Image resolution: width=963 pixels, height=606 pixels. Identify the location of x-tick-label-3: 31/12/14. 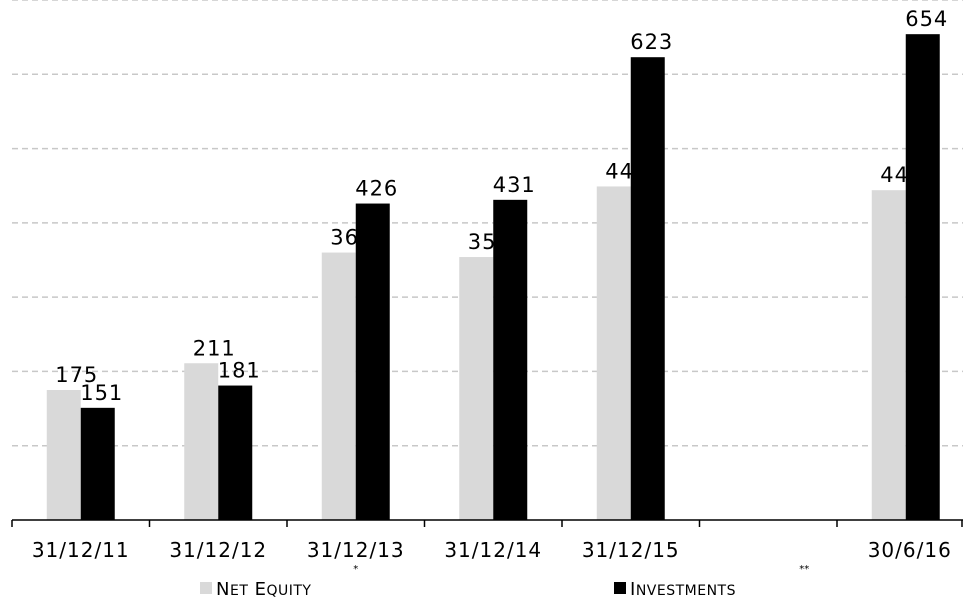
(493, 550).